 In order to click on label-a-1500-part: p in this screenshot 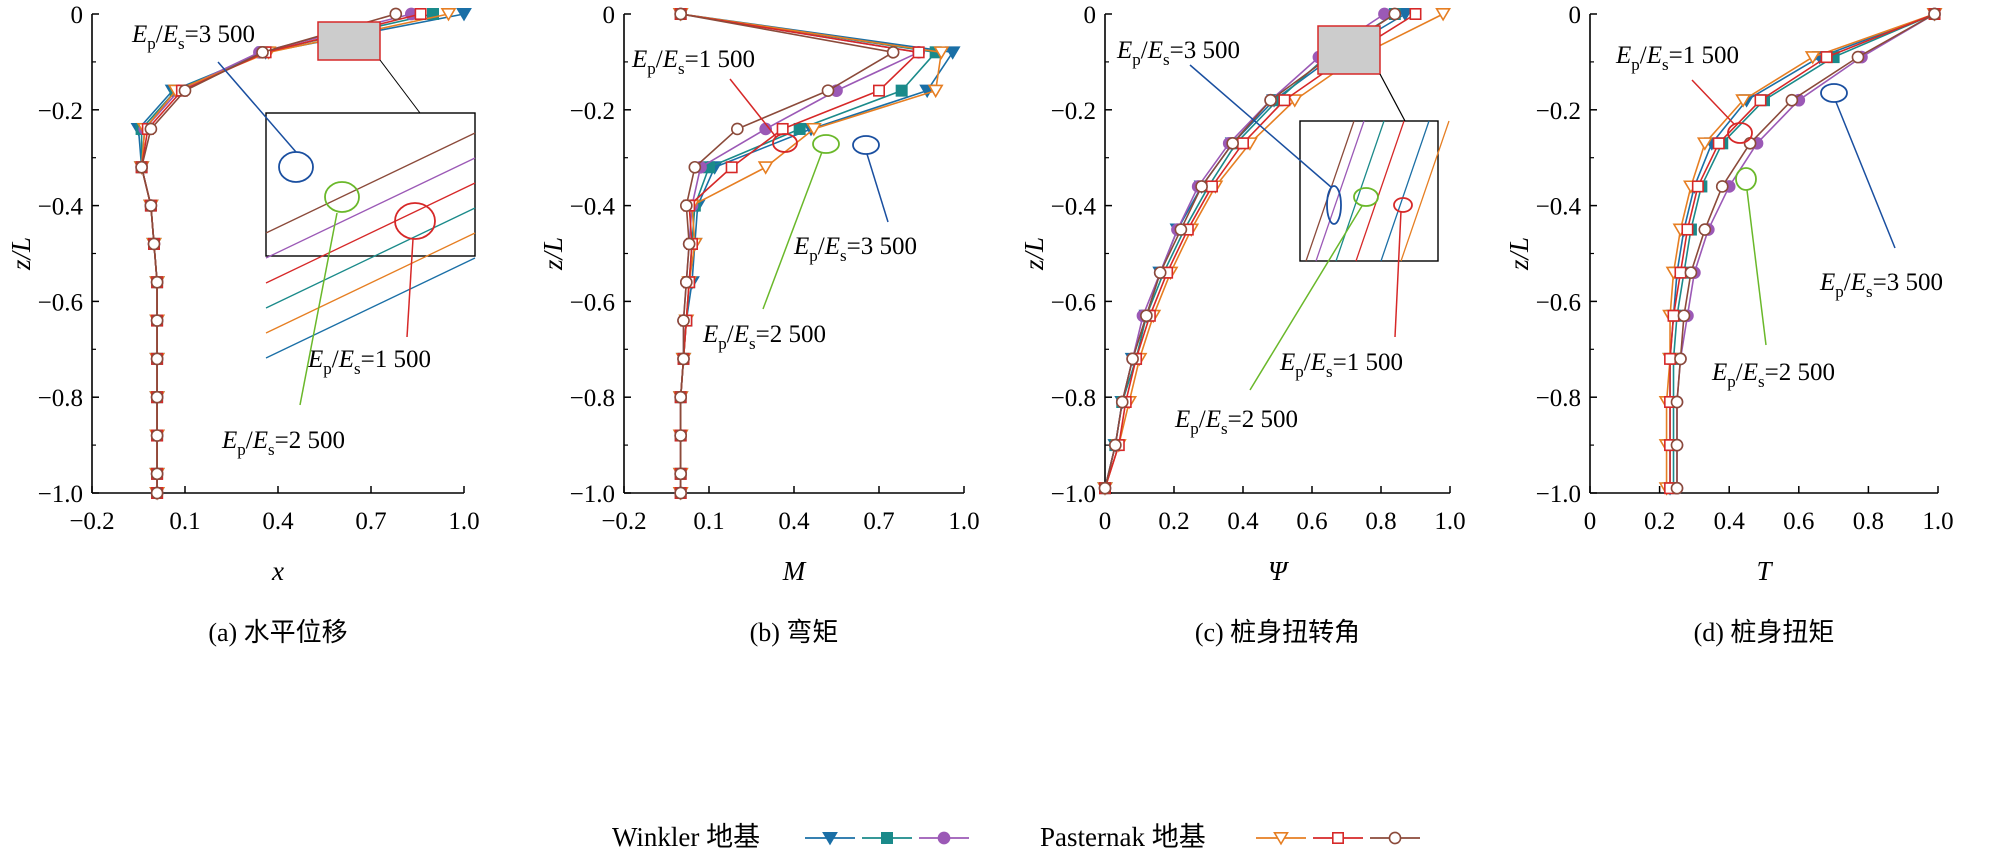, I will do `click(327, 368)`.